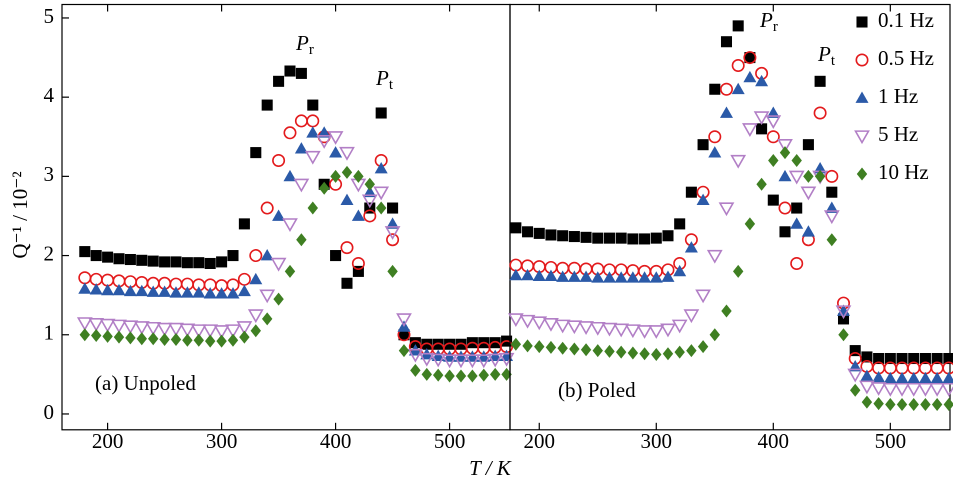 The height and width of the screenshot is (486, 953). What do you see at coordinates (49, 16) in the screenshot?
I see `y-tick-label: 5` at bounding box center [49, 16].